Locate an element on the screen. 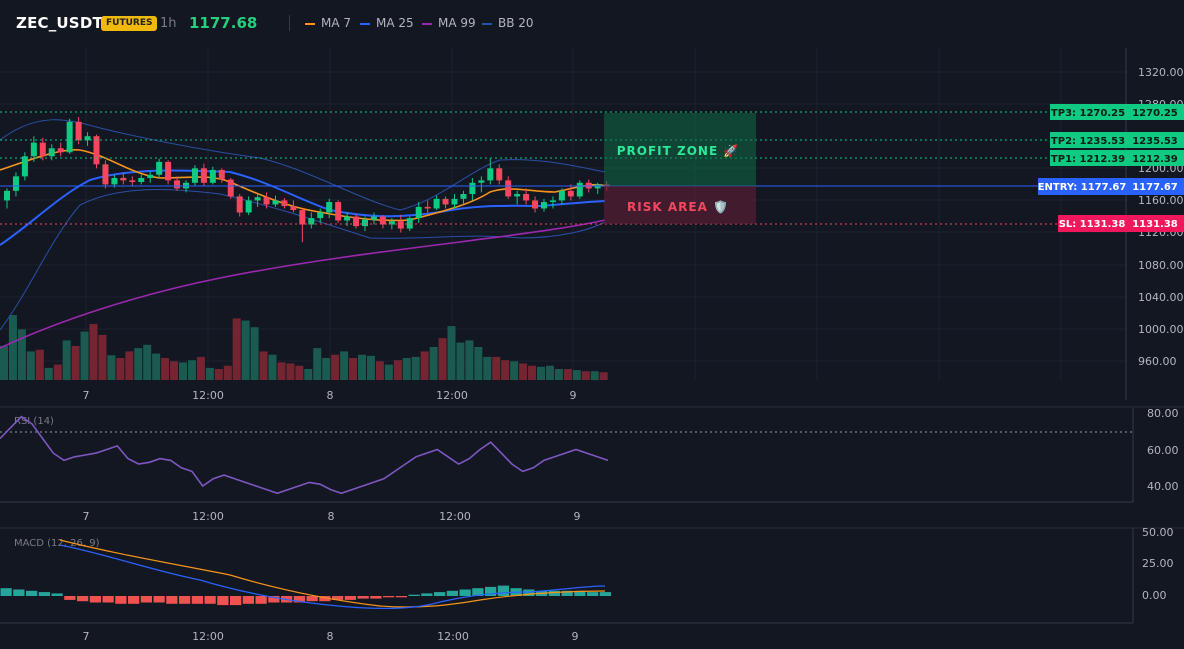  tp3-price: 1270.25 is located at coordinates (1155, 113).